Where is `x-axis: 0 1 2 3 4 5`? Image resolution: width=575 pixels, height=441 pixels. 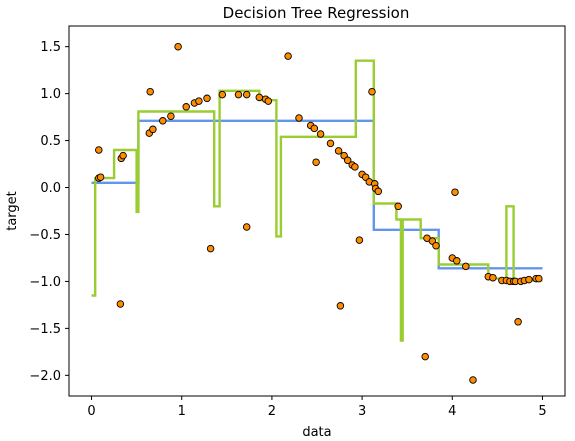
x-axis: 0 1 2 3 4 5 is located at coordinates (317, 407).